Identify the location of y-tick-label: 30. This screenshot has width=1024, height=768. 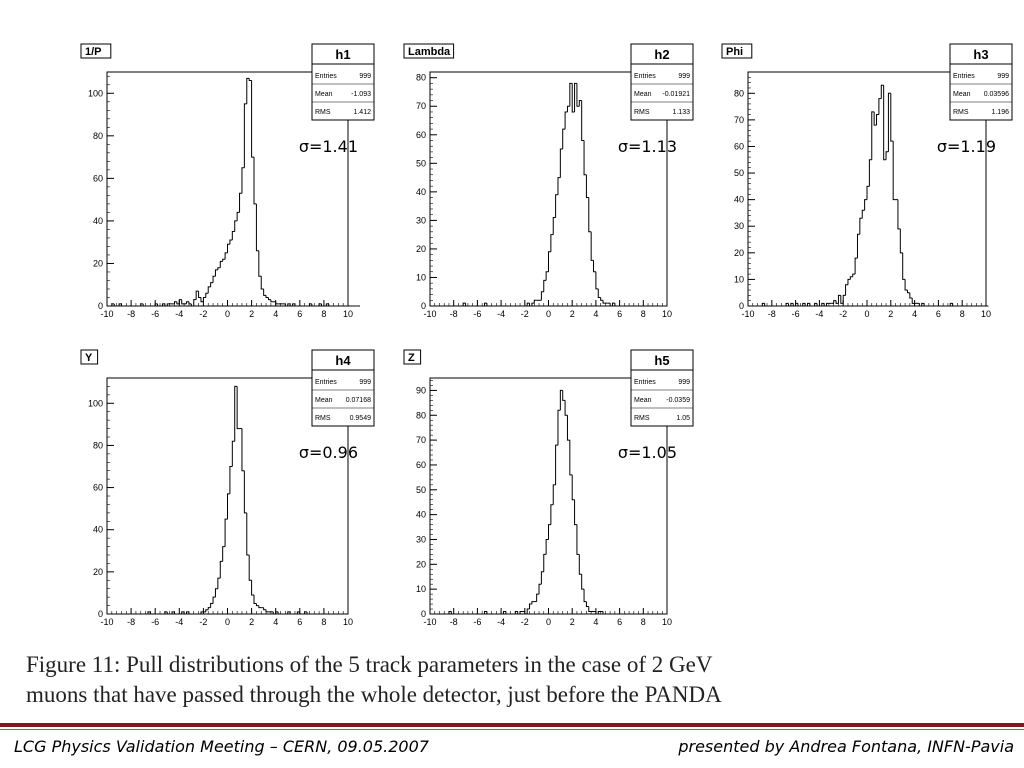
(739, 226).